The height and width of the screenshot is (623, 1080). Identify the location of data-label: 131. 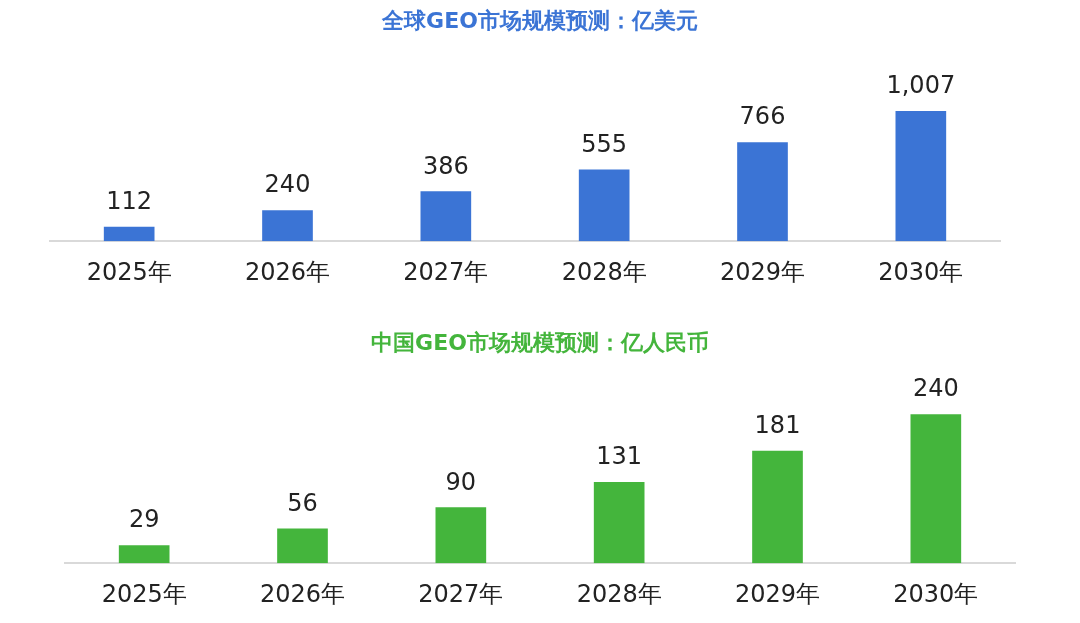
(619, 456).